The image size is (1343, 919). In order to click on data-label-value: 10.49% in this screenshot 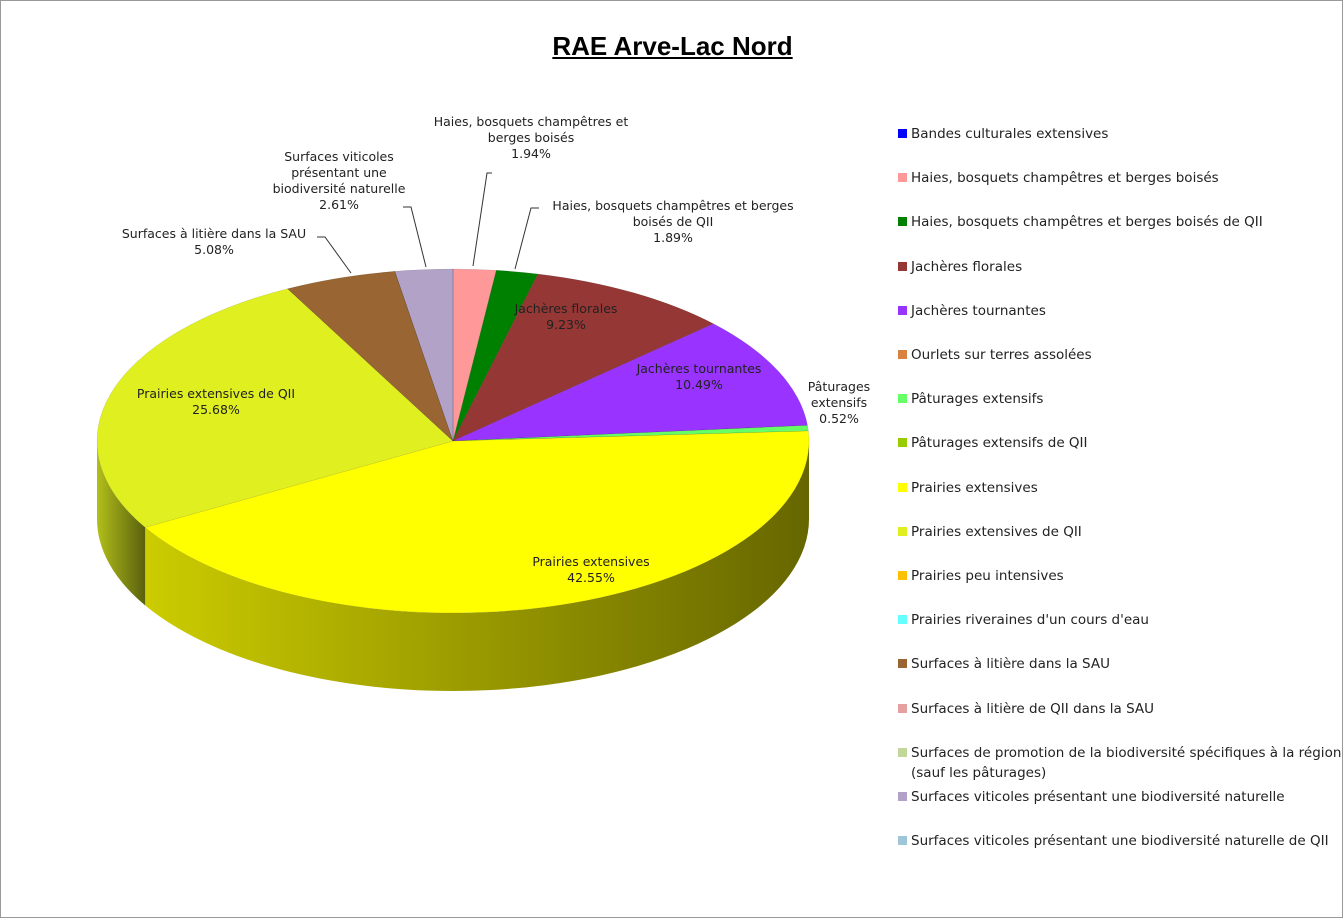, I will do `click(699, 384)`.